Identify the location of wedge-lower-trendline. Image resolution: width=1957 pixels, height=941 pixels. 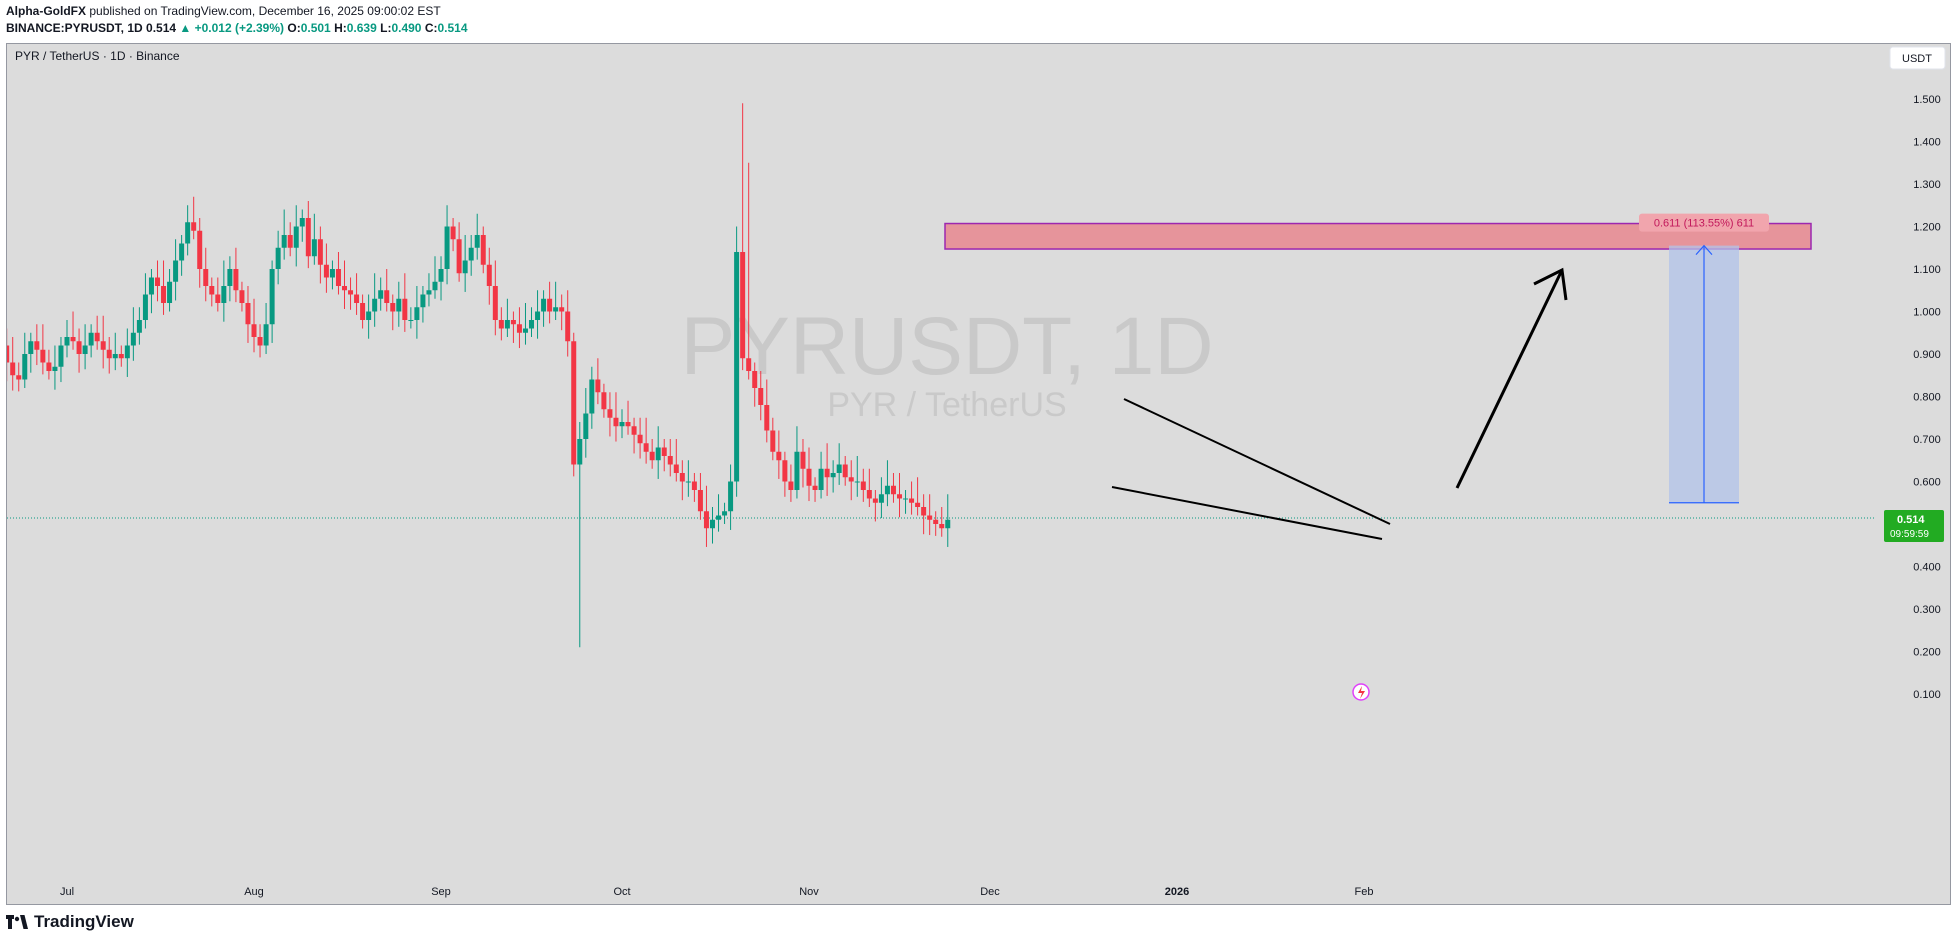
(1247, 513).